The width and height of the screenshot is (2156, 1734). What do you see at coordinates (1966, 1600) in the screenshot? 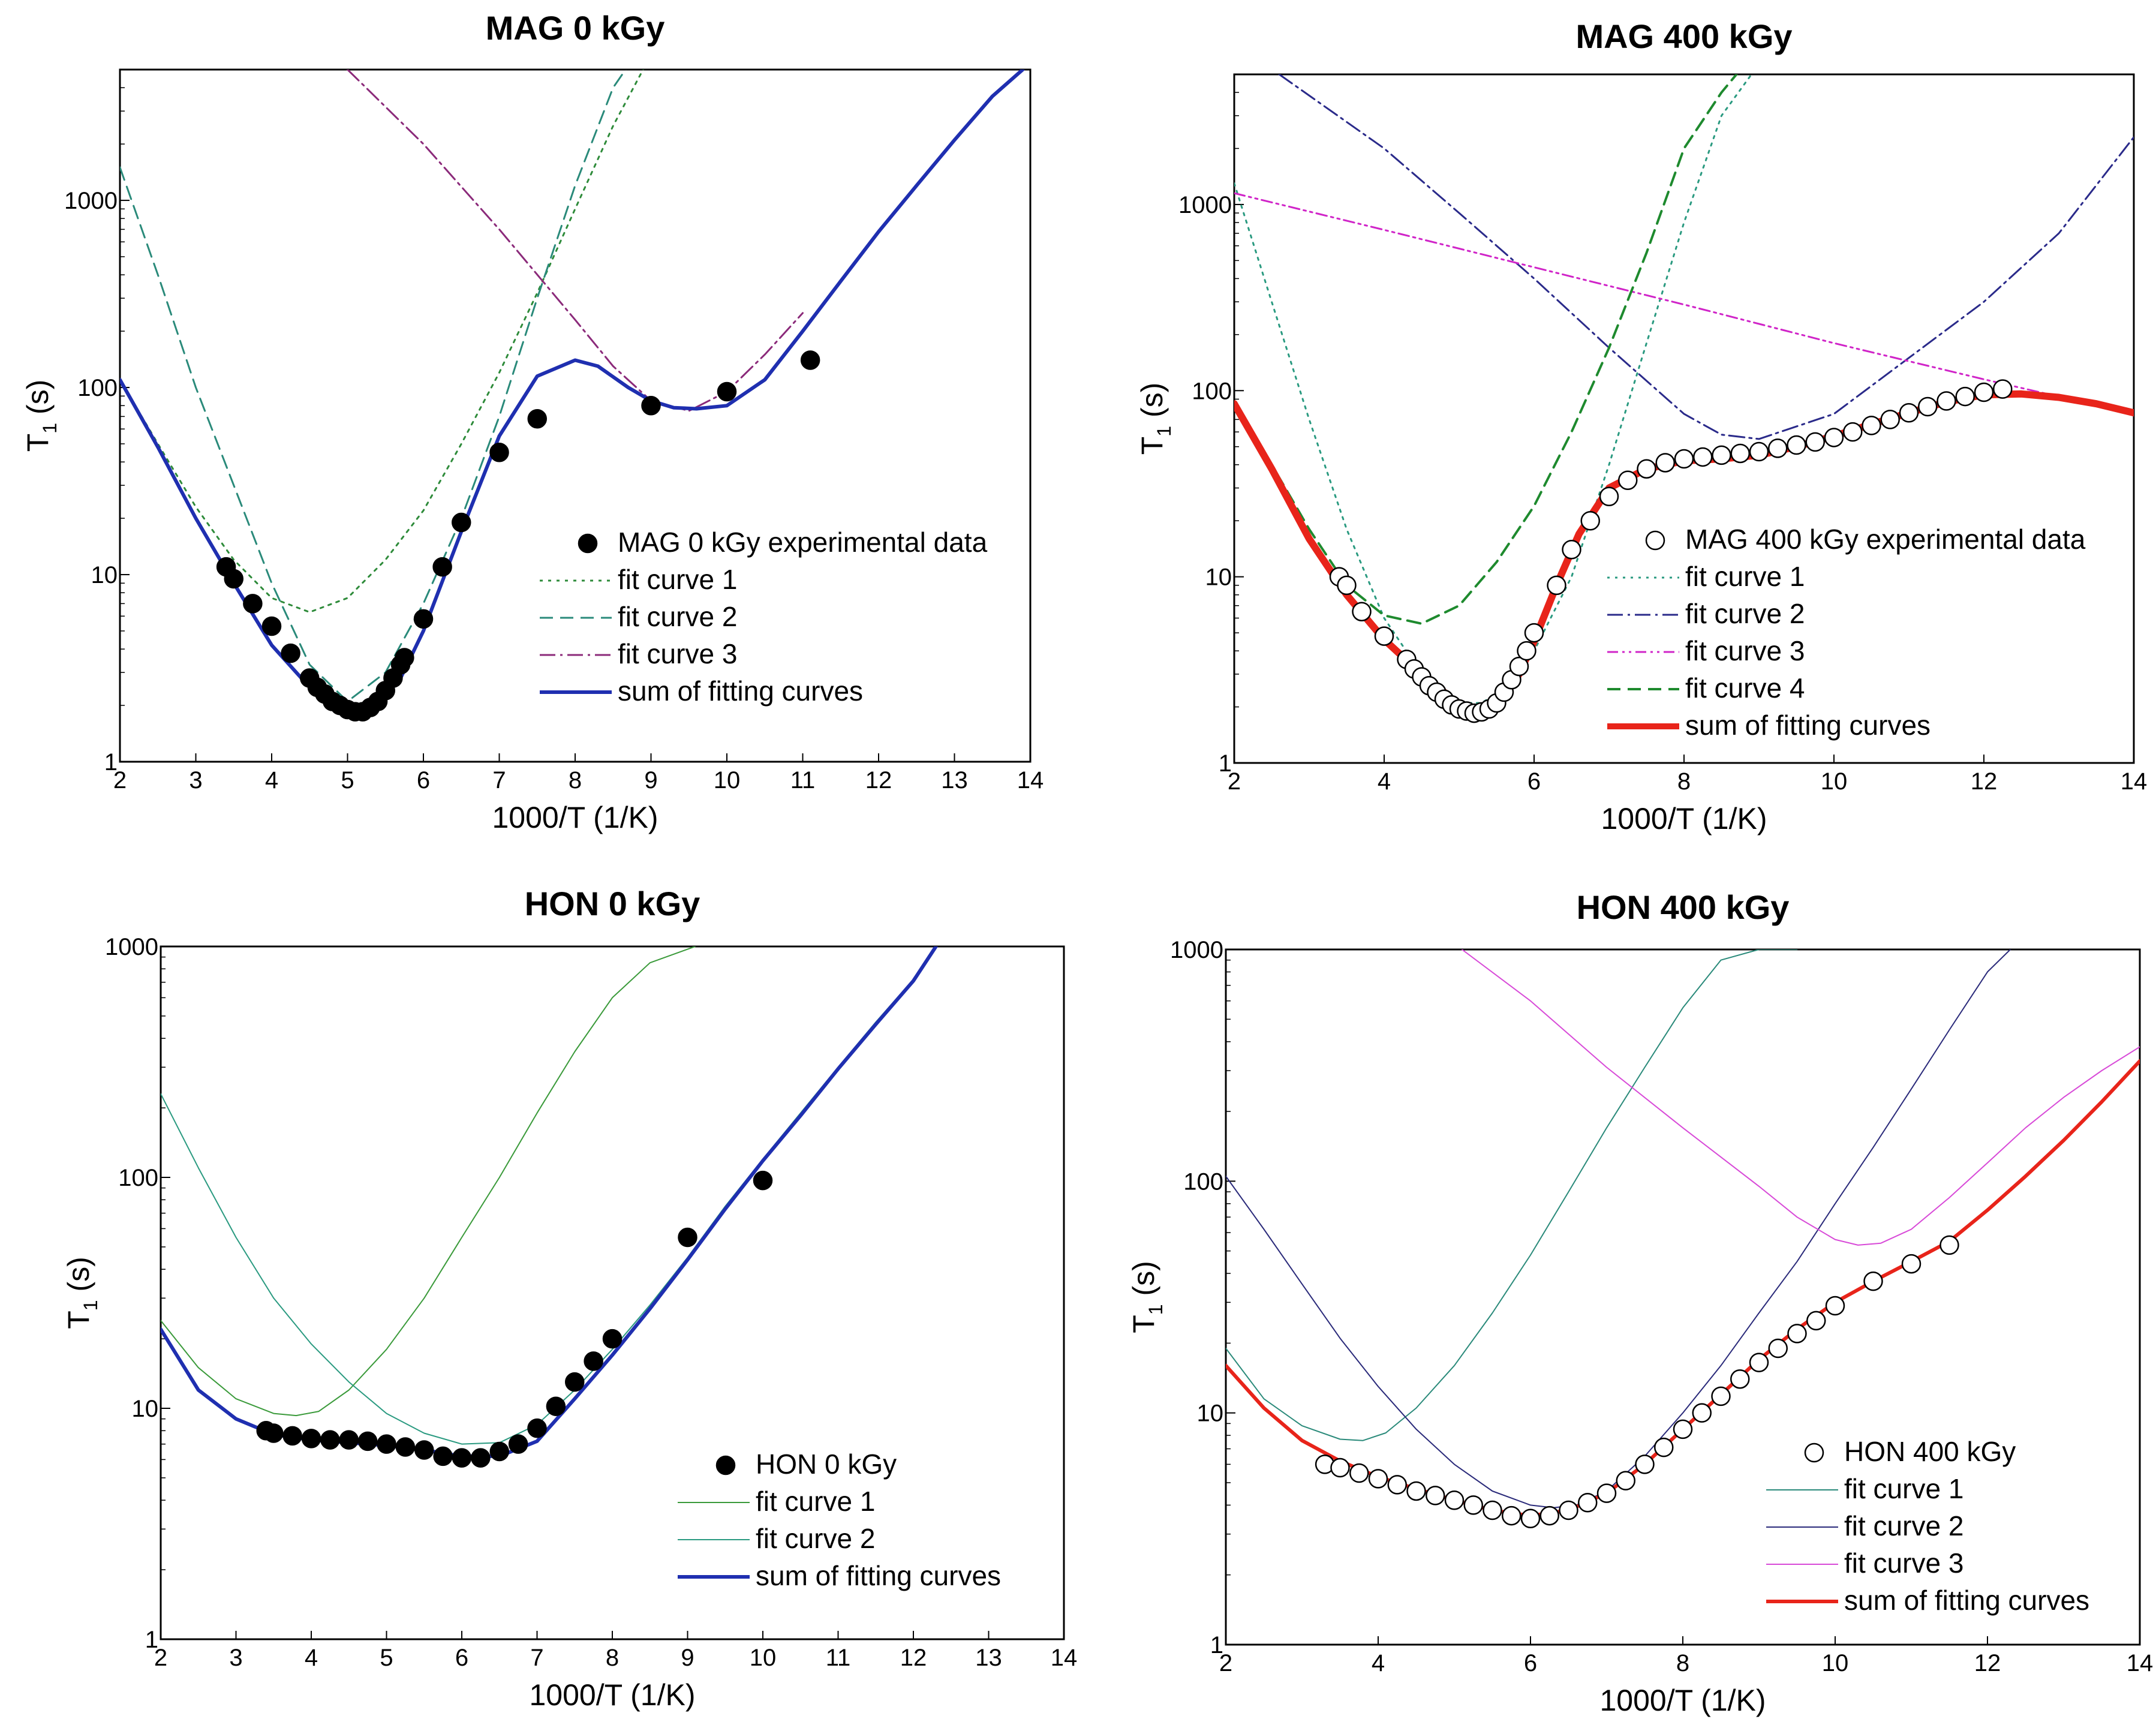
I see `legend-label: sum of fitting curves` at bounding box center [1966, 1600].